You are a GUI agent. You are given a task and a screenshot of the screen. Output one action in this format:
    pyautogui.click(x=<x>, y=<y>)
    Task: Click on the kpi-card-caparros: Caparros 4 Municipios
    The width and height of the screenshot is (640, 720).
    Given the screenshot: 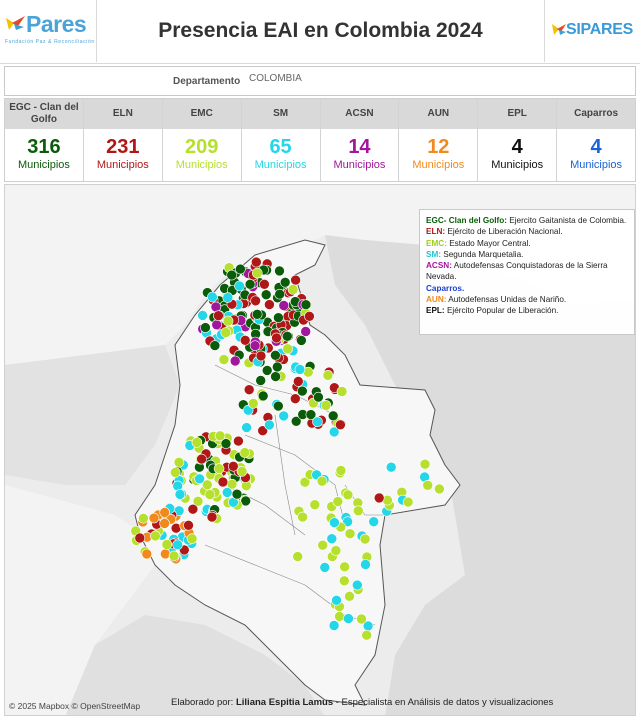 What is the action you would take?
    pyautogui.click(x=596, y=140)
    